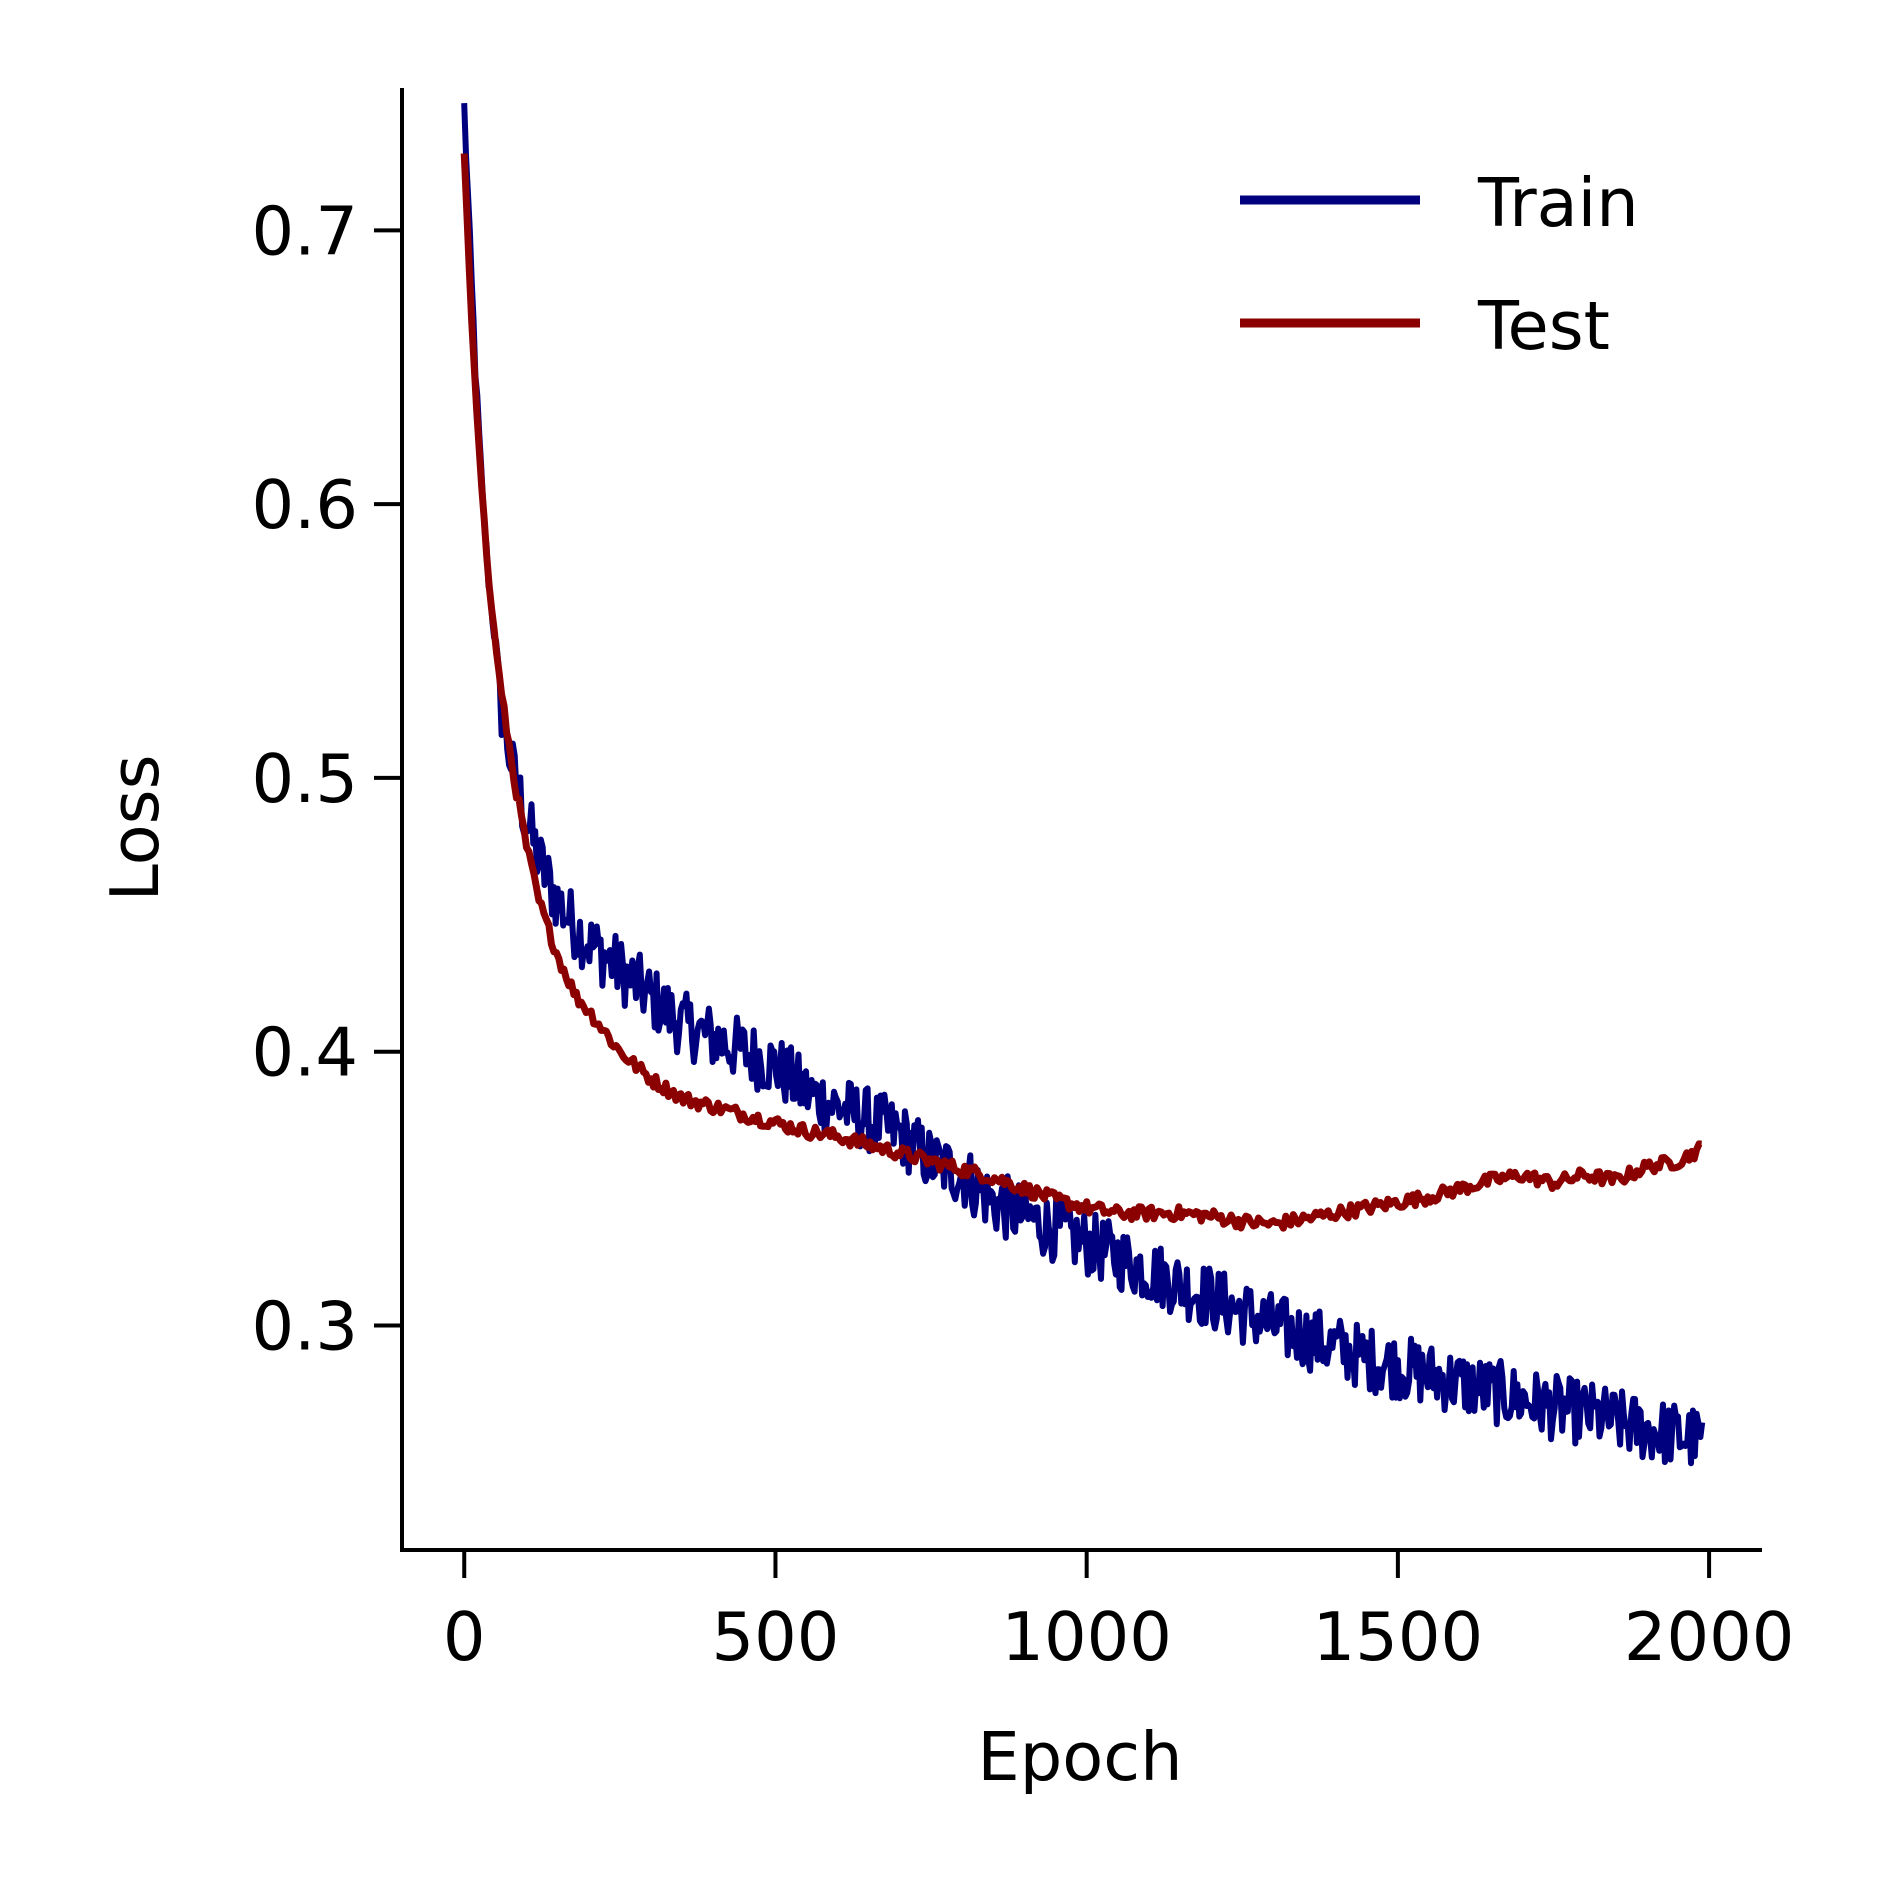  Describe the element at coordinates (304, 779) in the screenshot. I see `y-tick-label: 0.5` at that location.